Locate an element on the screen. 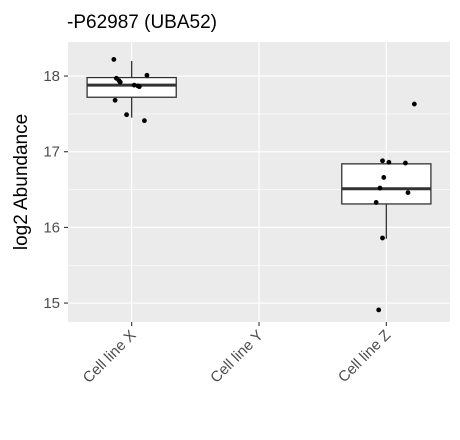 The height and width of the screenshot is (440, 460). x-tick-label: Cell line Y is located at coordinates (237, 357).